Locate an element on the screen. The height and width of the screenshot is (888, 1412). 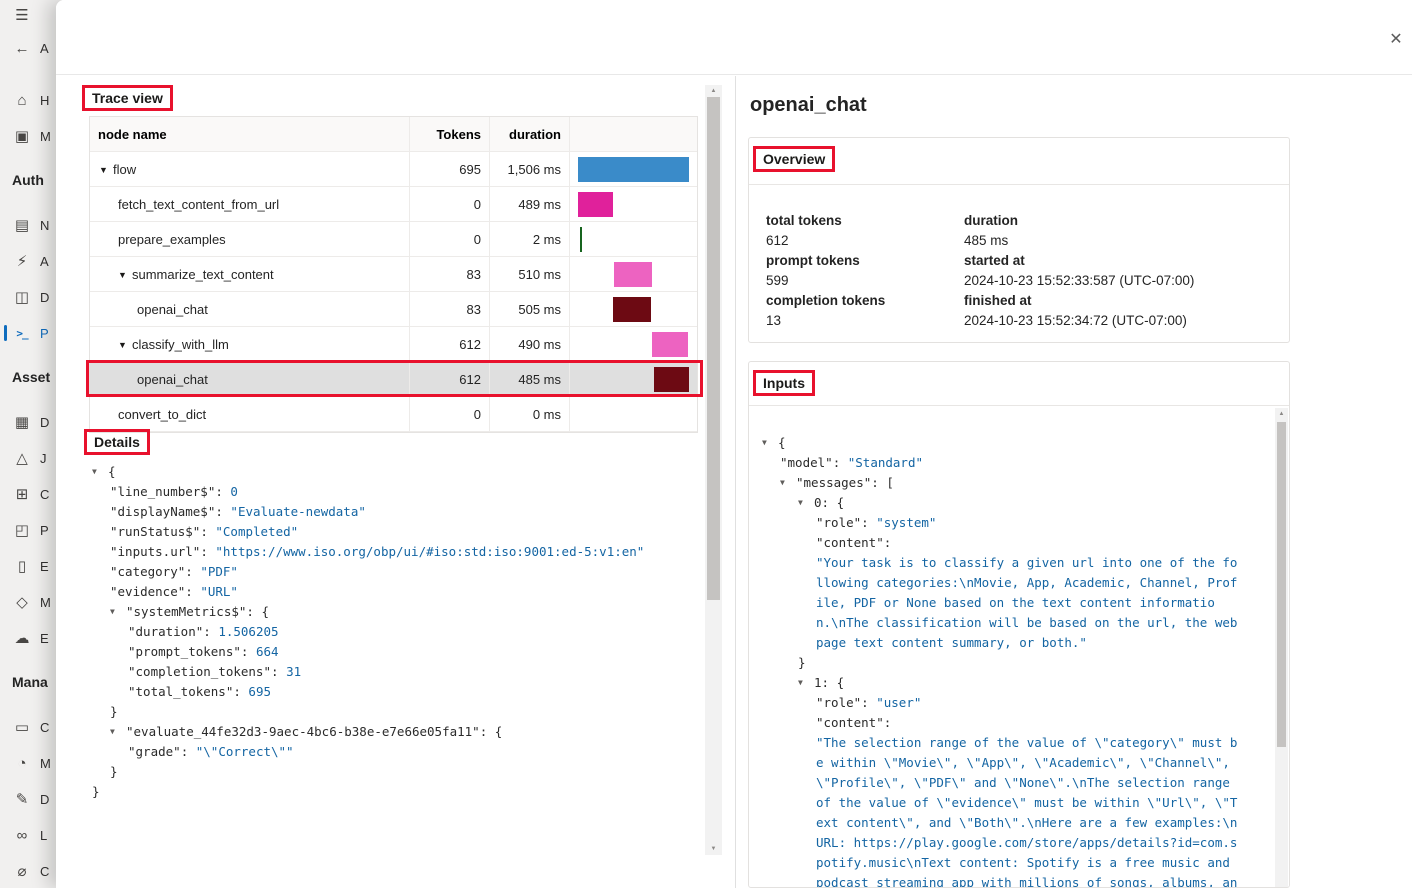
node-name-cell: ▼ classify_with_llm is located at coordinates (173, 344).